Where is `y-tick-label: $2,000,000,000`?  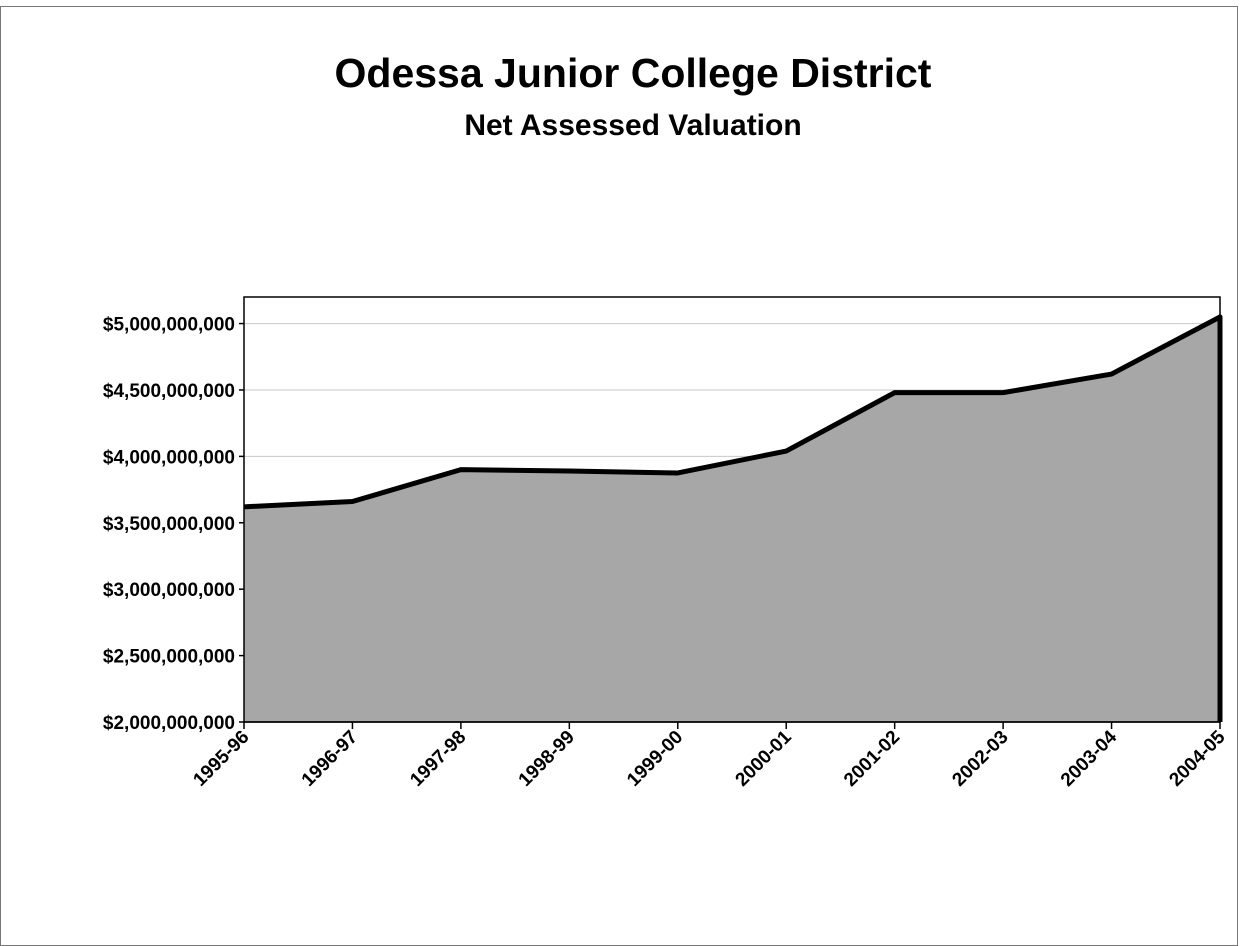
y-tick-label: $2,000,000,000 is located at coordinates (169, 723).